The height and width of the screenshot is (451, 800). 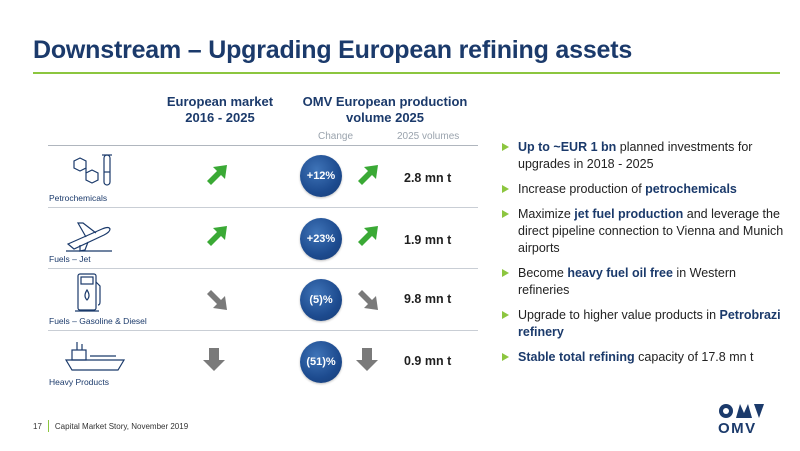 What do you see at coordinates (543, 273) in the screenshot?
I see `bullet-text: Become` at bounding box center [543, 273].